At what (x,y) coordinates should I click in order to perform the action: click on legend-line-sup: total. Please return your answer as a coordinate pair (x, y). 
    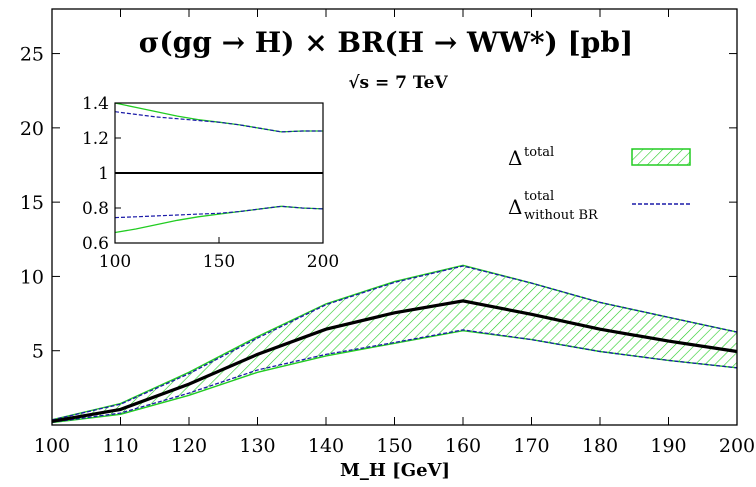
    Looking at the image, I should click on (539, 196).